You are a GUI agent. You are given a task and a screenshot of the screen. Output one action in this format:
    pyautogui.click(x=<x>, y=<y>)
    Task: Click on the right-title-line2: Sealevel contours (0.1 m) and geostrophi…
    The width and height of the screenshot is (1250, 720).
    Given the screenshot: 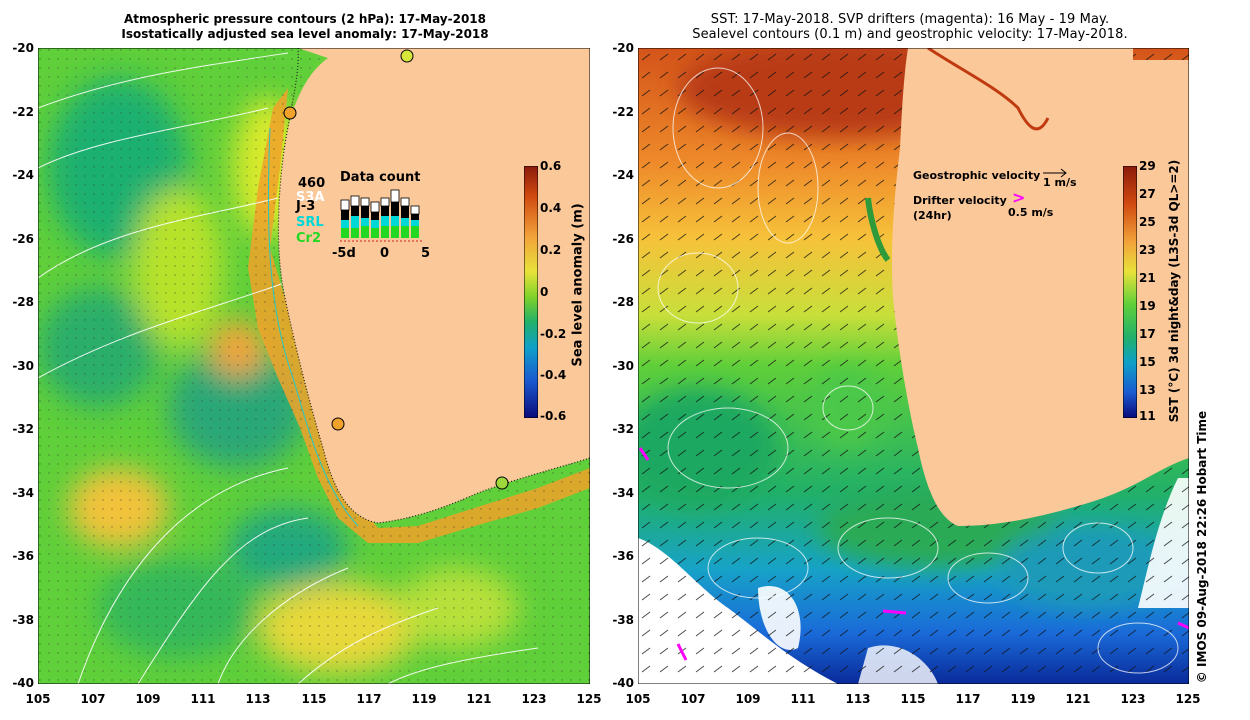 What is the action you would take?
    pyautogui.click(x=910, y=34)
    